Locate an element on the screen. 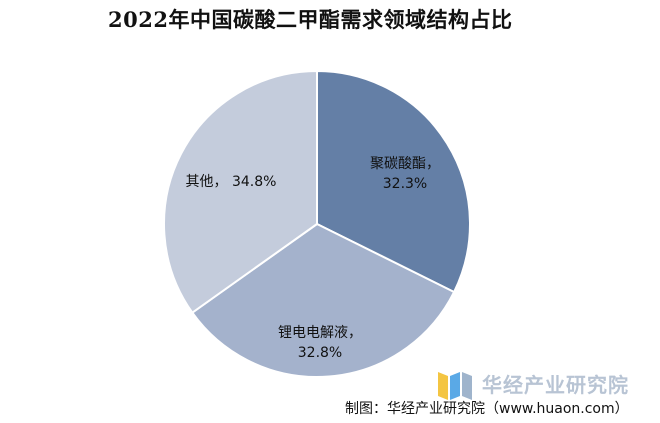 The width and height of the screenshot is (660, 423). source-note: 制图：华经产业研究院（www.huaon.com） is located at coordinates (487, 409).